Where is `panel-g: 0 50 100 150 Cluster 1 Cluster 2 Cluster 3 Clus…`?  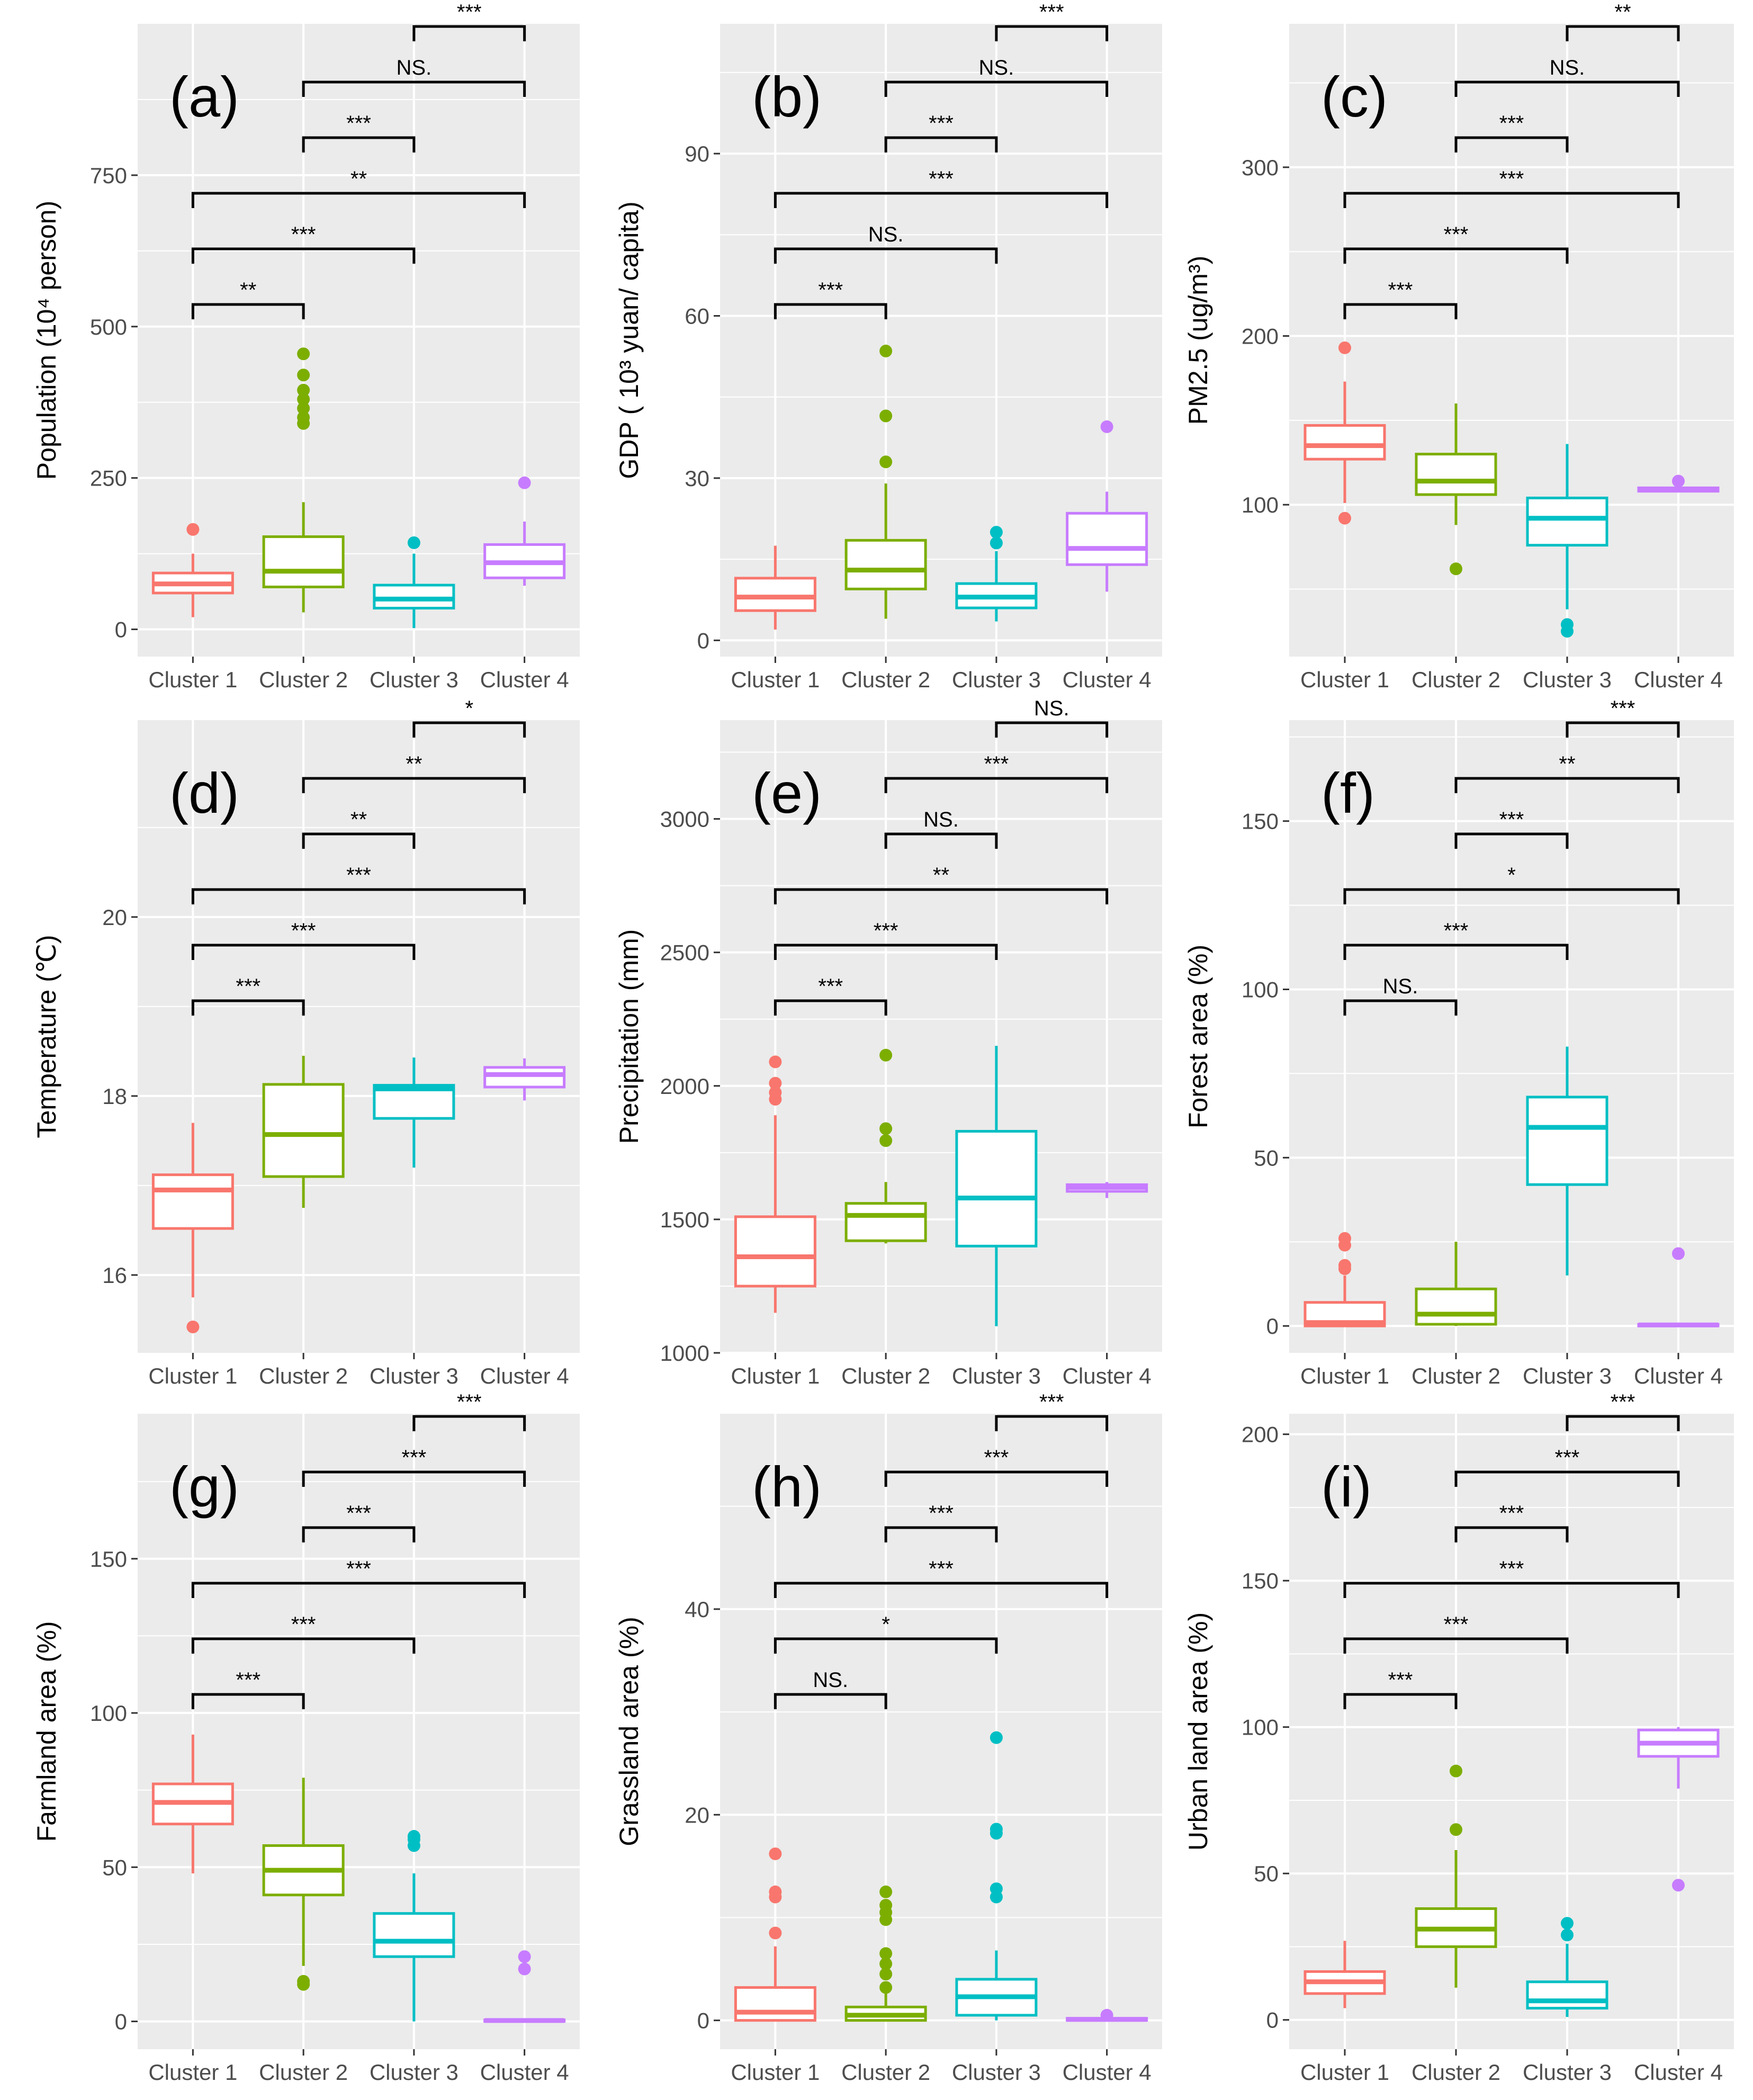 panel-g: 0 50 100 150 Cluster 1 Cluster 2 Cluster 3 Clus… is located at coordinates (306, 1737).